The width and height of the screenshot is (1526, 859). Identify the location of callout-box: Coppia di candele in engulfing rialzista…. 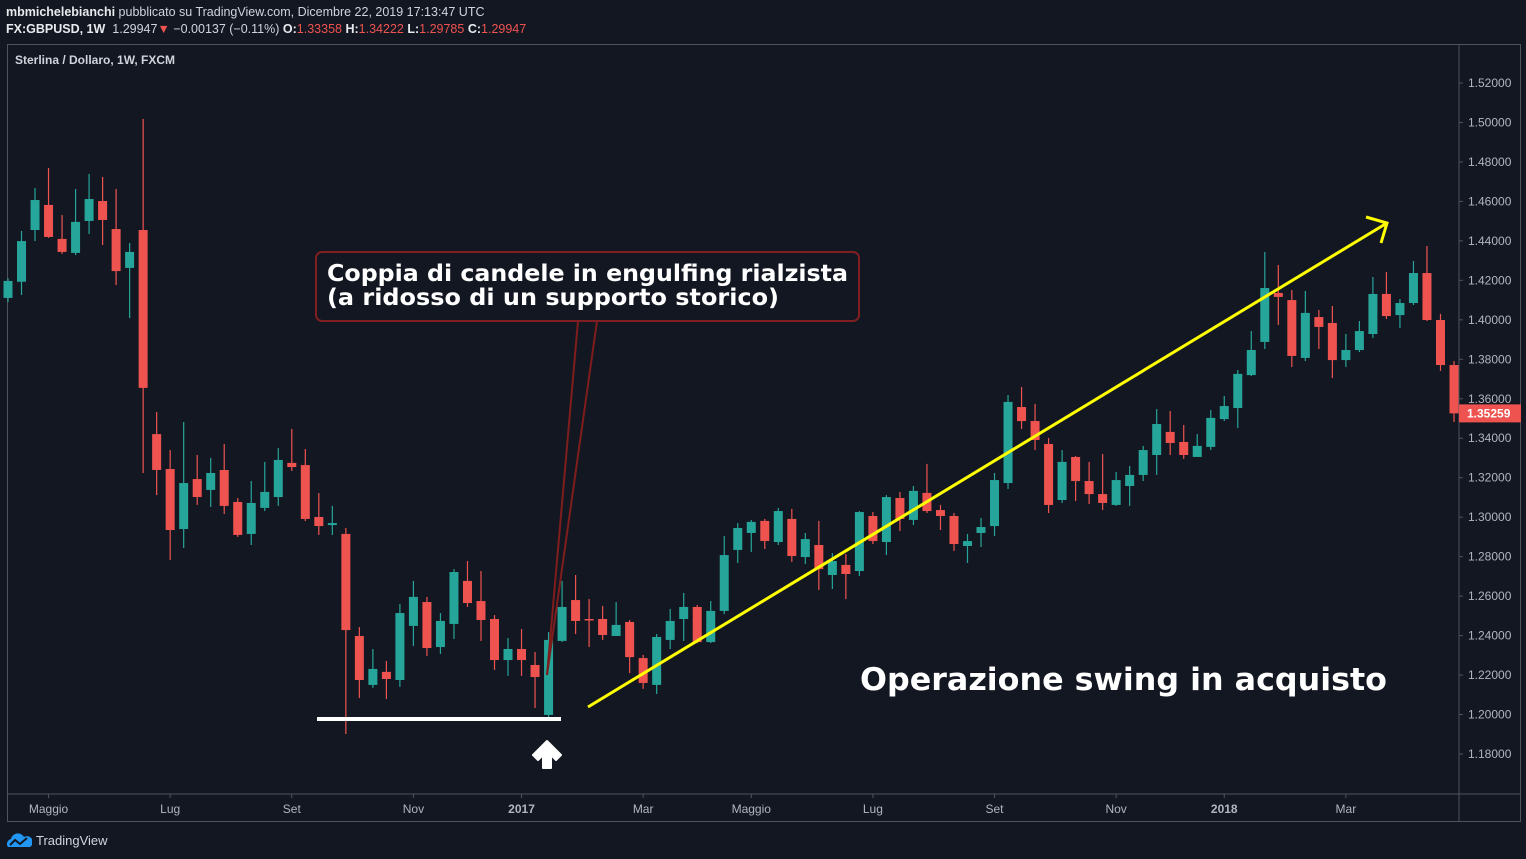
(587, 286).